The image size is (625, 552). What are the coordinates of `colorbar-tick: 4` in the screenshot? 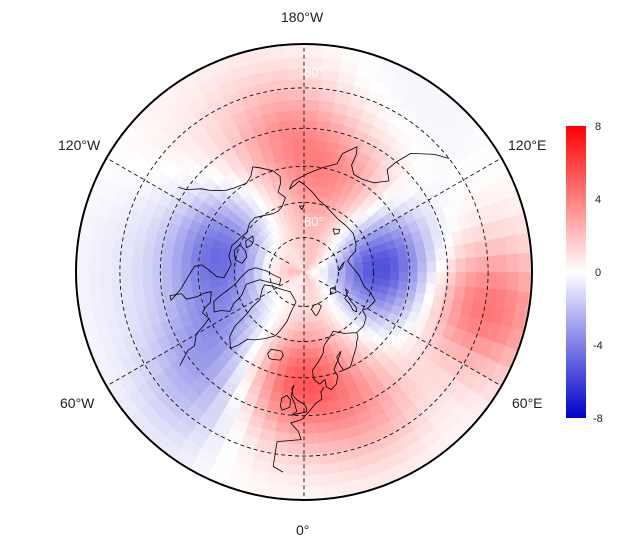 It's located at (598, 200).